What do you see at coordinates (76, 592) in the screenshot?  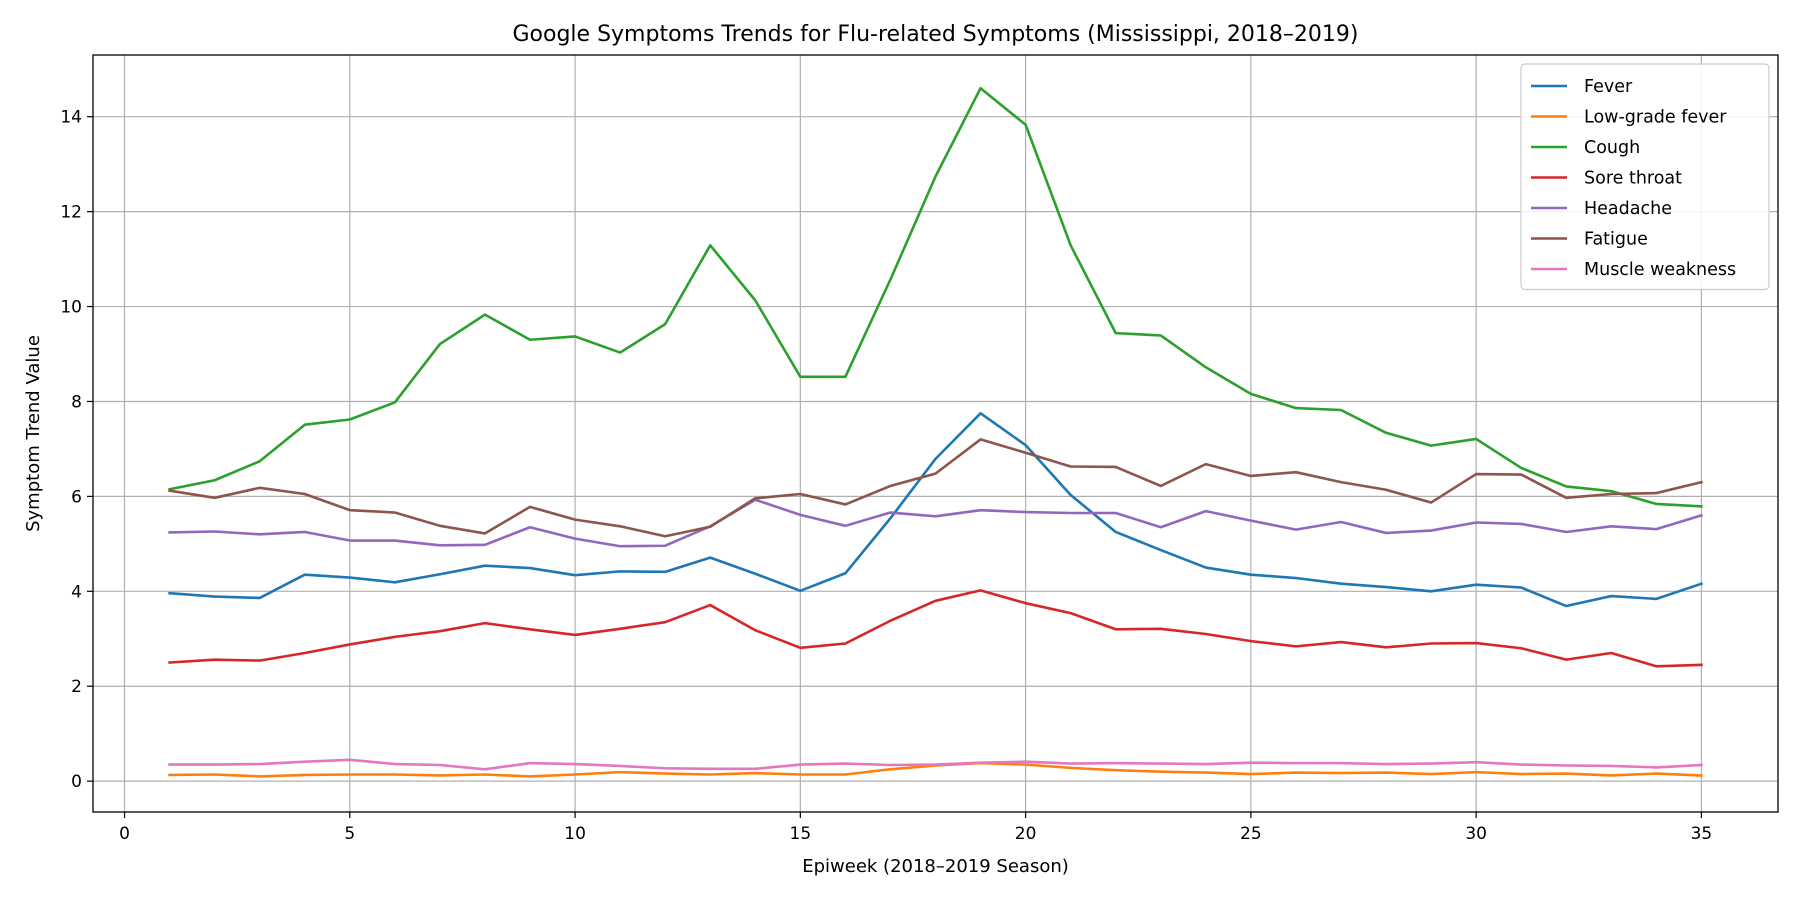 I see `y-tick-label: 4` at bounding box center [76, 592].